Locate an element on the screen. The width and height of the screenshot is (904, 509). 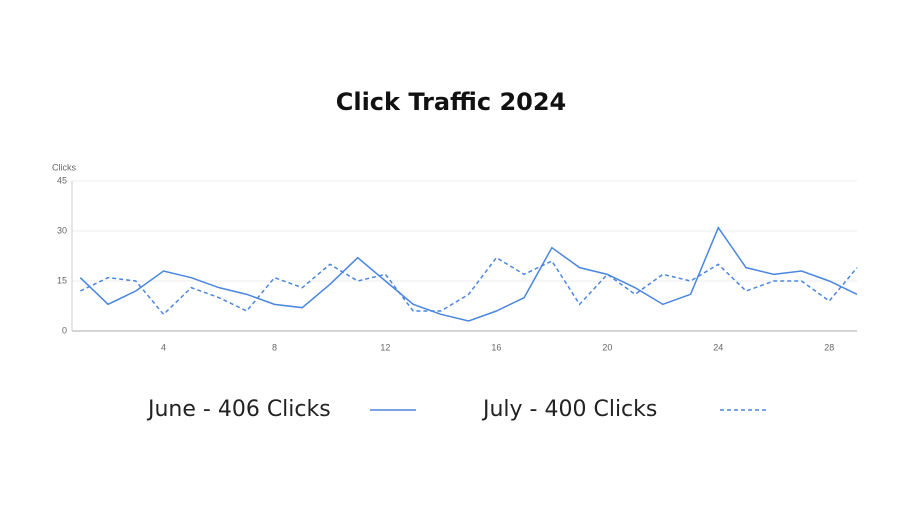
x-tick-label: 12 is located at coordinates (385, 347).